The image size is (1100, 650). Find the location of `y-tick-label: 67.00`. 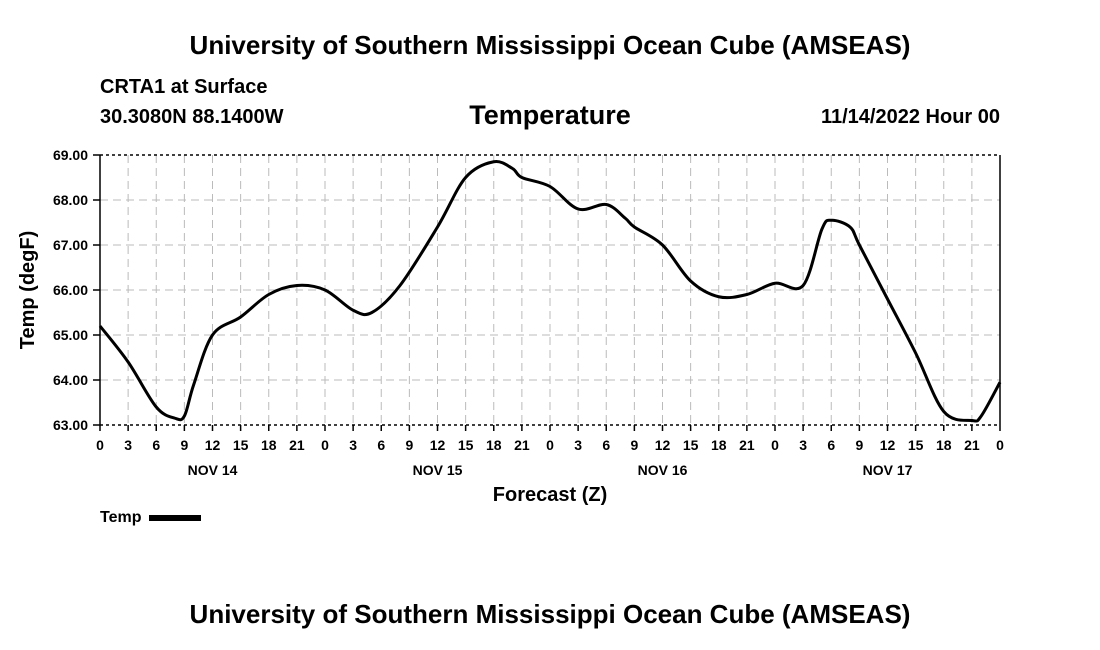

y-tick-label: 67.00 is located at coordinates (70, 245).